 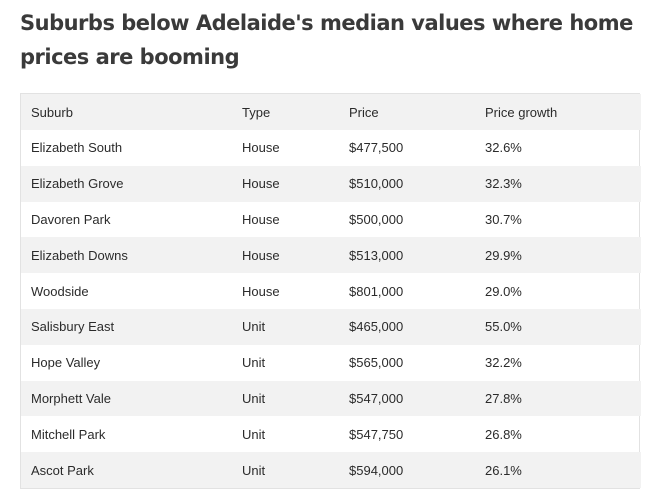 I want to click on header-price: Price, so click(x=407, y=112).